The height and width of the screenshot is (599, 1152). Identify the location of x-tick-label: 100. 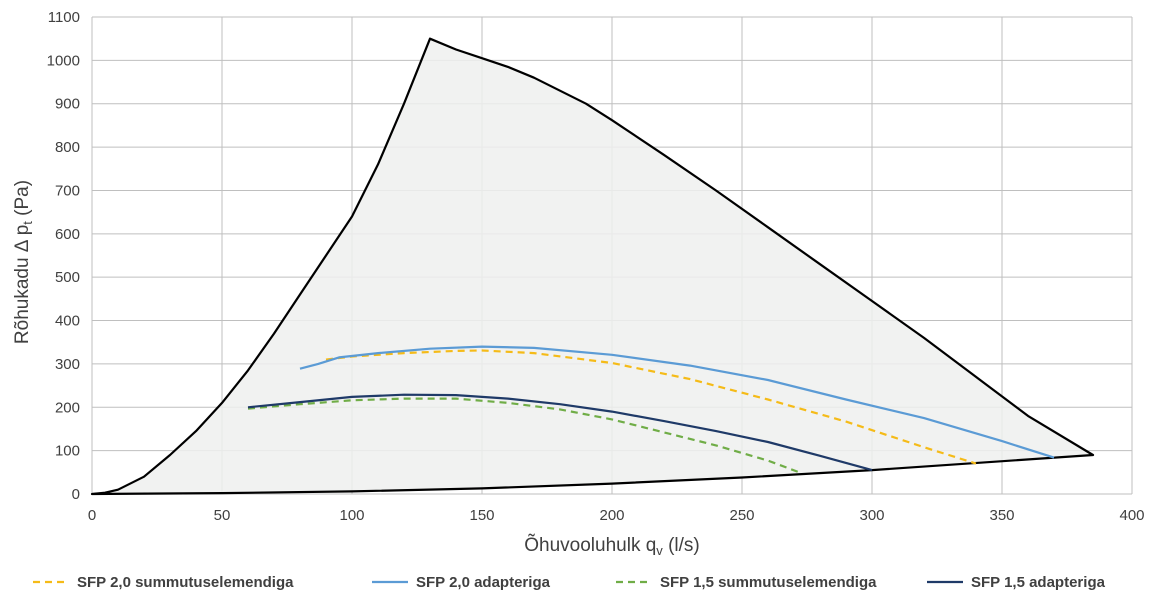
(351, 515).